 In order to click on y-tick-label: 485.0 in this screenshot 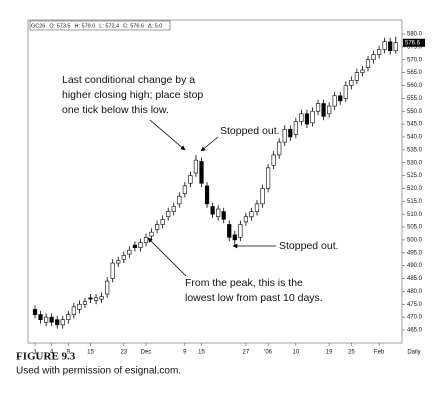, I will do `click(415, 279)`.